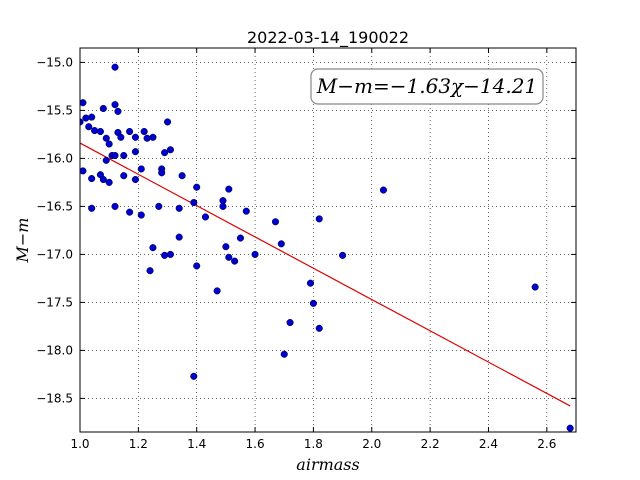 The width and height of the screenshot is (640, 480). I want to click on annotation-text: M−m=−1.63χ−14.21, so click(426, 86).